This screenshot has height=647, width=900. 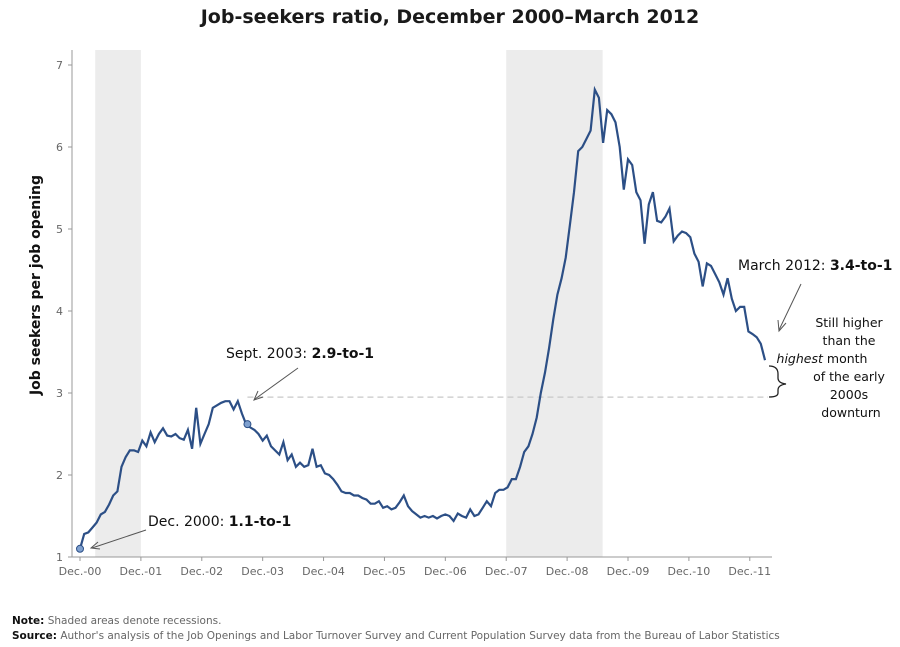 I want to click on x-tick-label-1: Dec.-01, so click(x=141, y=571).